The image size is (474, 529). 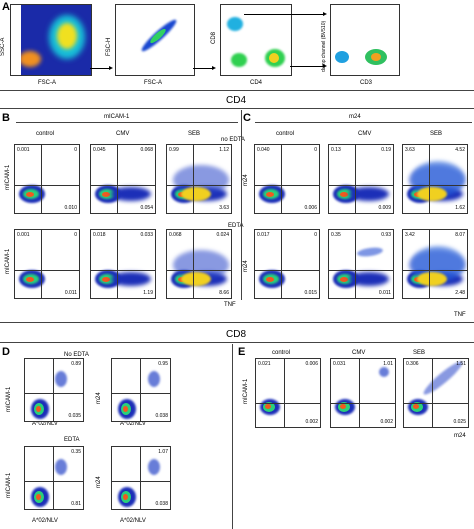 I want to click on d-plot-4: 1.07 0.038, so click(x=141, y=478).